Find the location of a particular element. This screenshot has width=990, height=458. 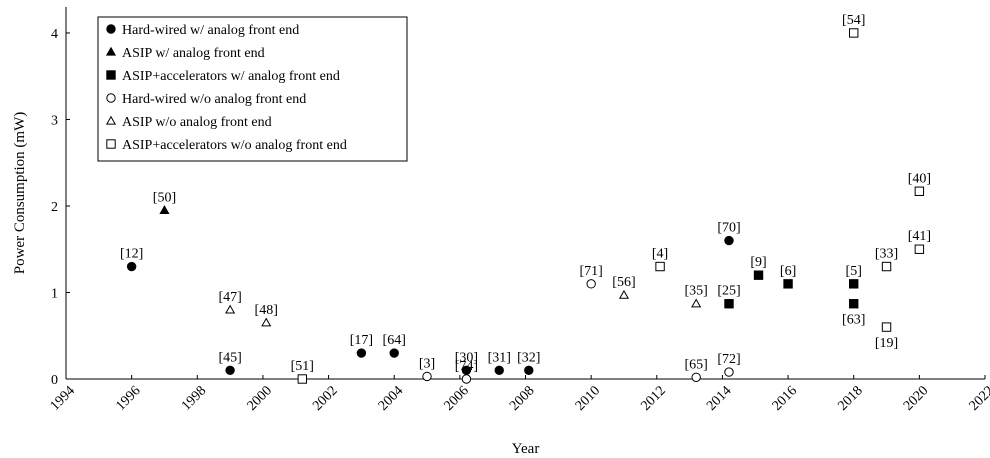

x-tick-label: 2006 is located at coordinates (457, 398).